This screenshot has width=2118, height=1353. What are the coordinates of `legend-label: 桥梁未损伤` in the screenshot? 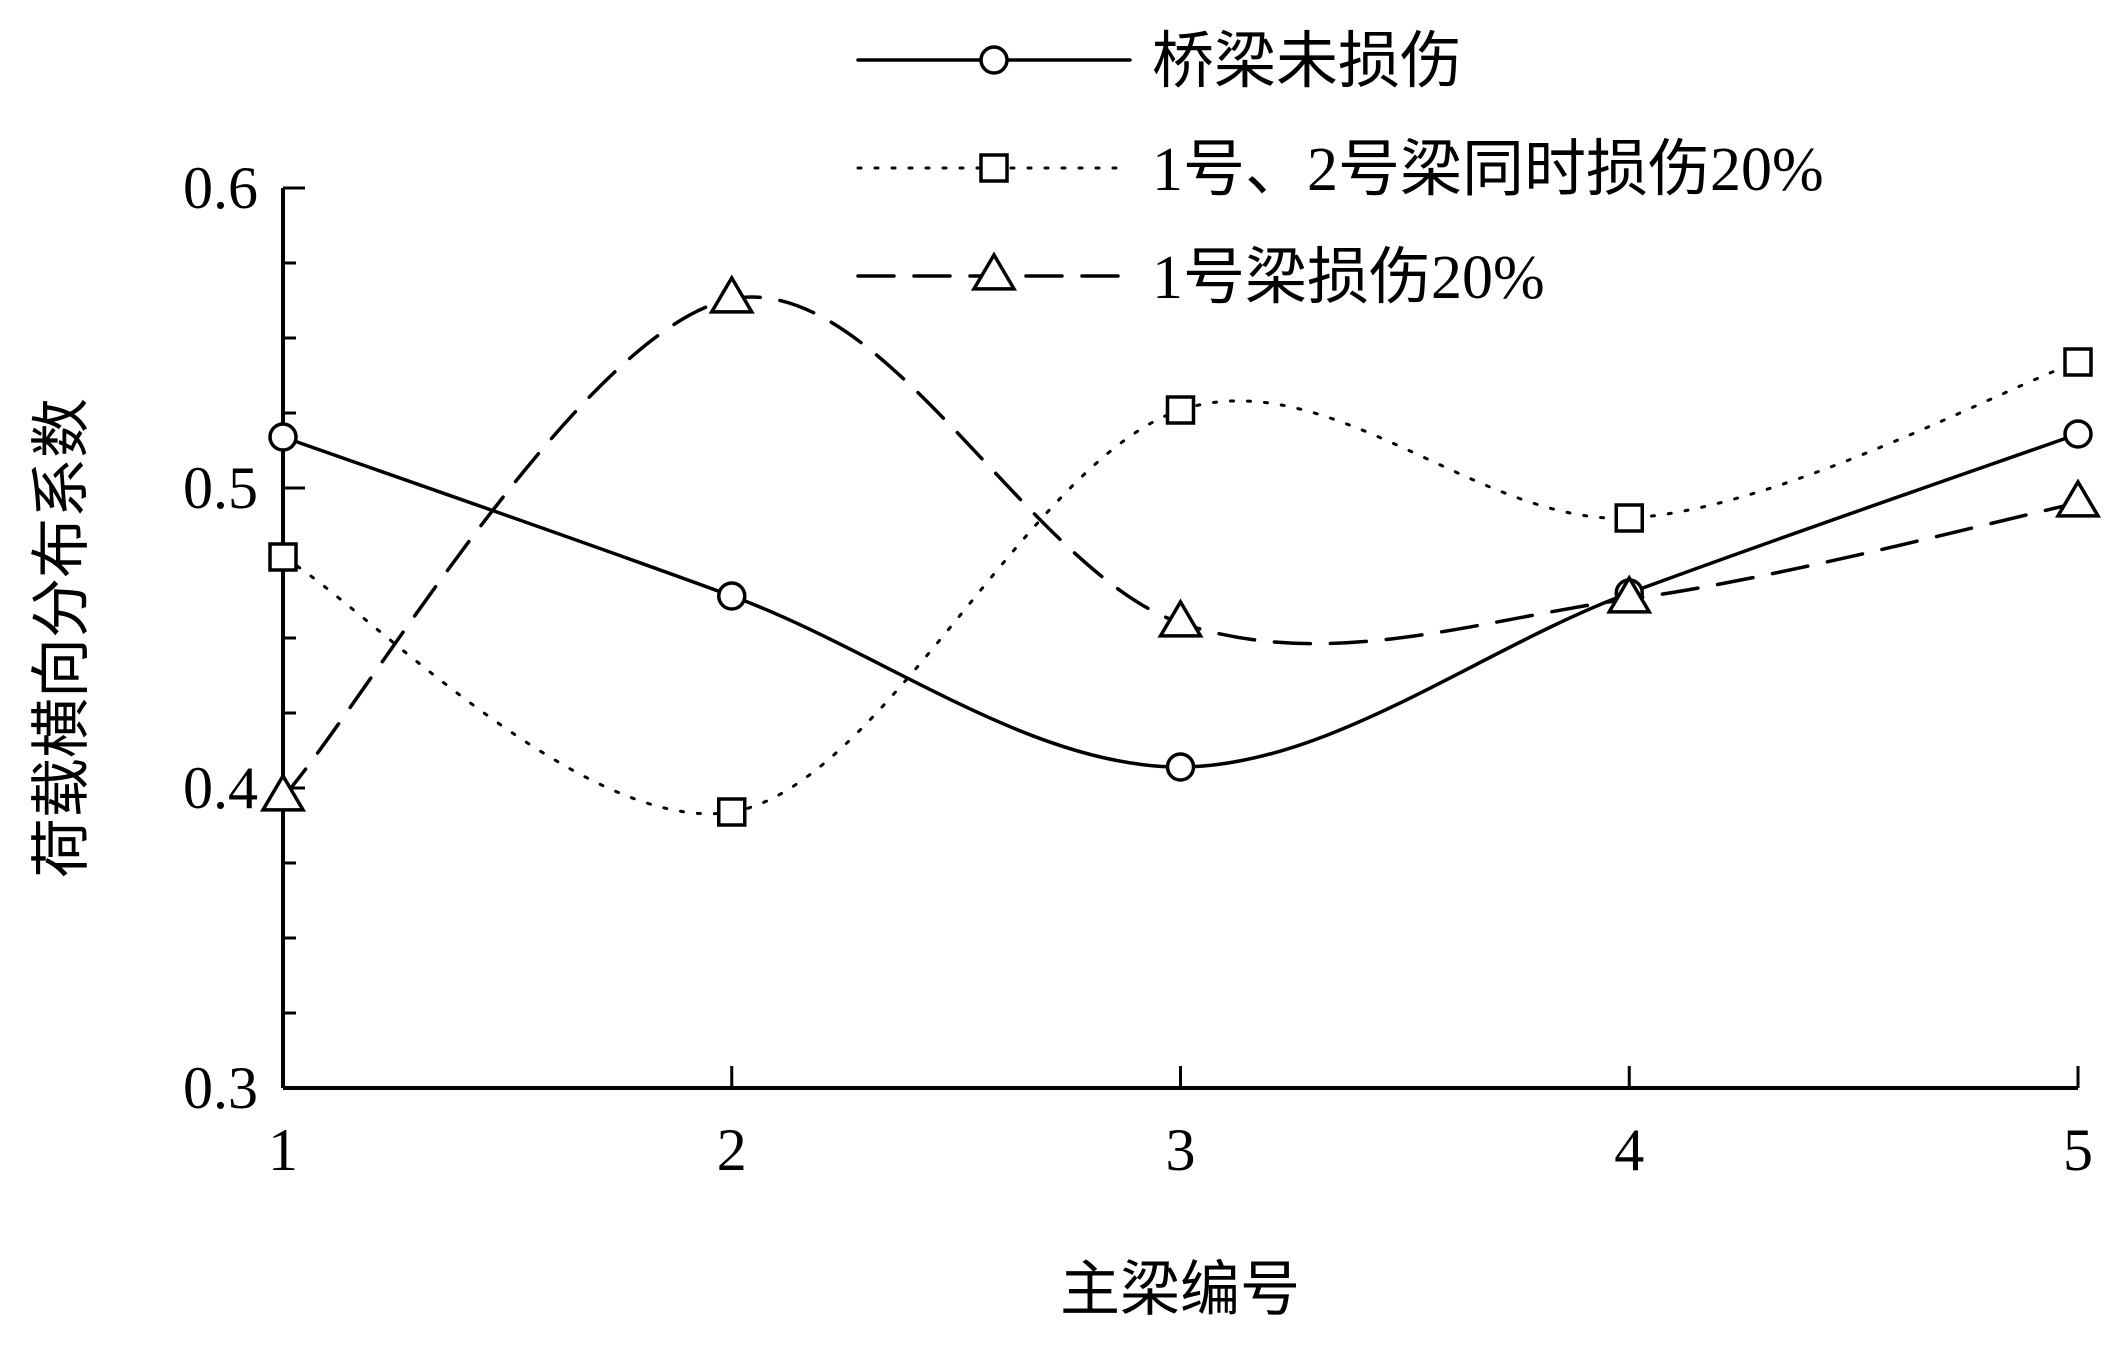 It's located at (1307, 62).